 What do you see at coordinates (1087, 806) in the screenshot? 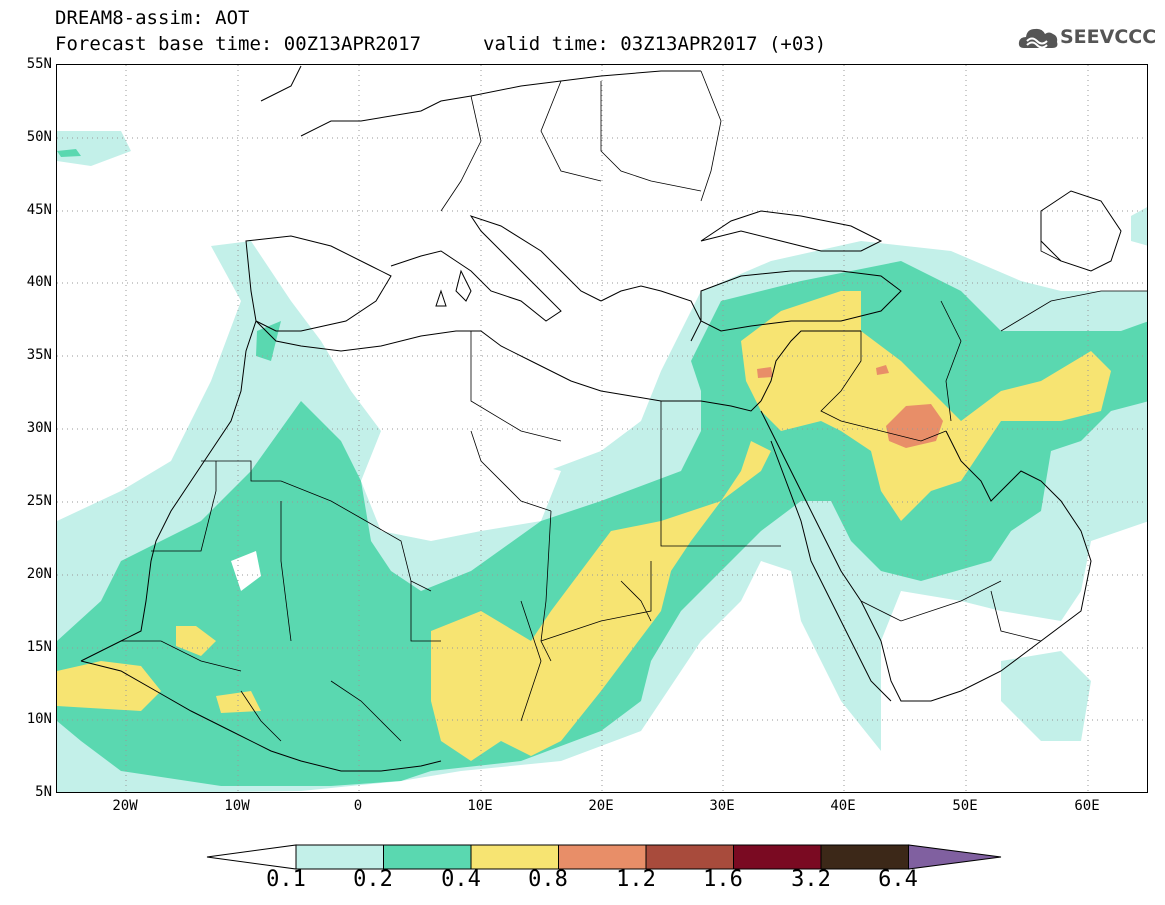
I see `lon-label-60e: 60E` at bounding box center [1087, 806].